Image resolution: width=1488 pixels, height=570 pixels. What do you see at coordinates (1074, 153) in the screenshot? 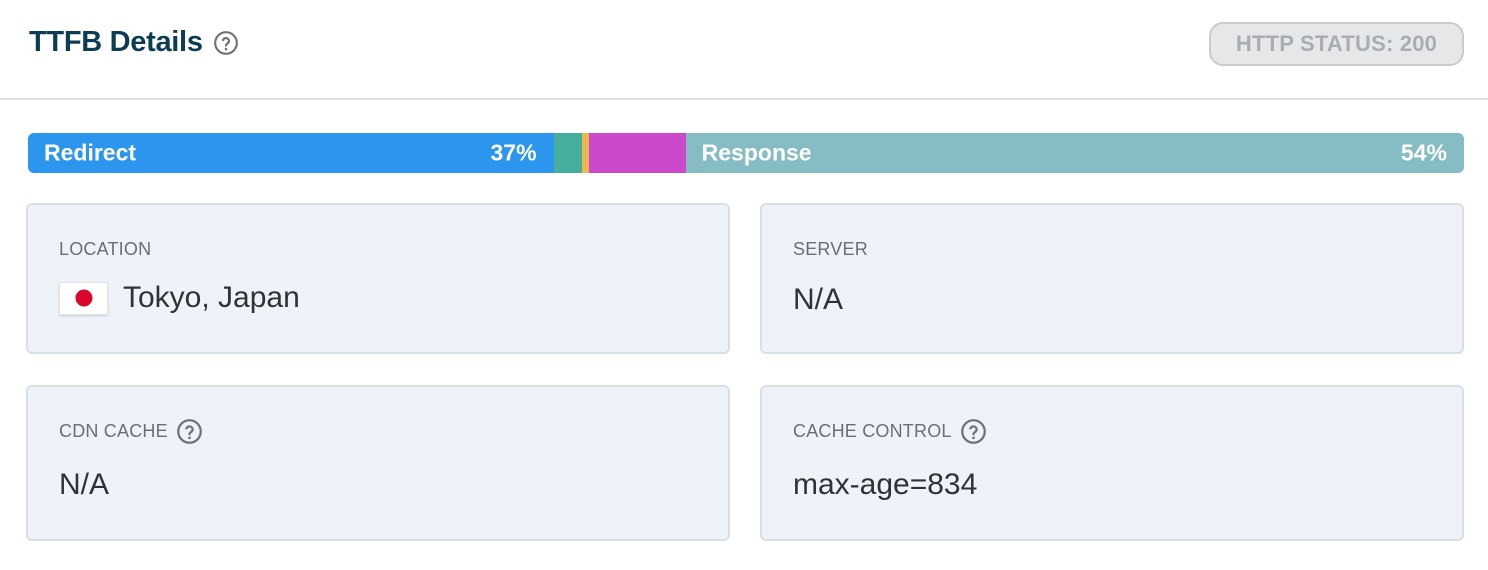
I see `bar-segment-response: Response 54%` at bounding box center [1074, 153].